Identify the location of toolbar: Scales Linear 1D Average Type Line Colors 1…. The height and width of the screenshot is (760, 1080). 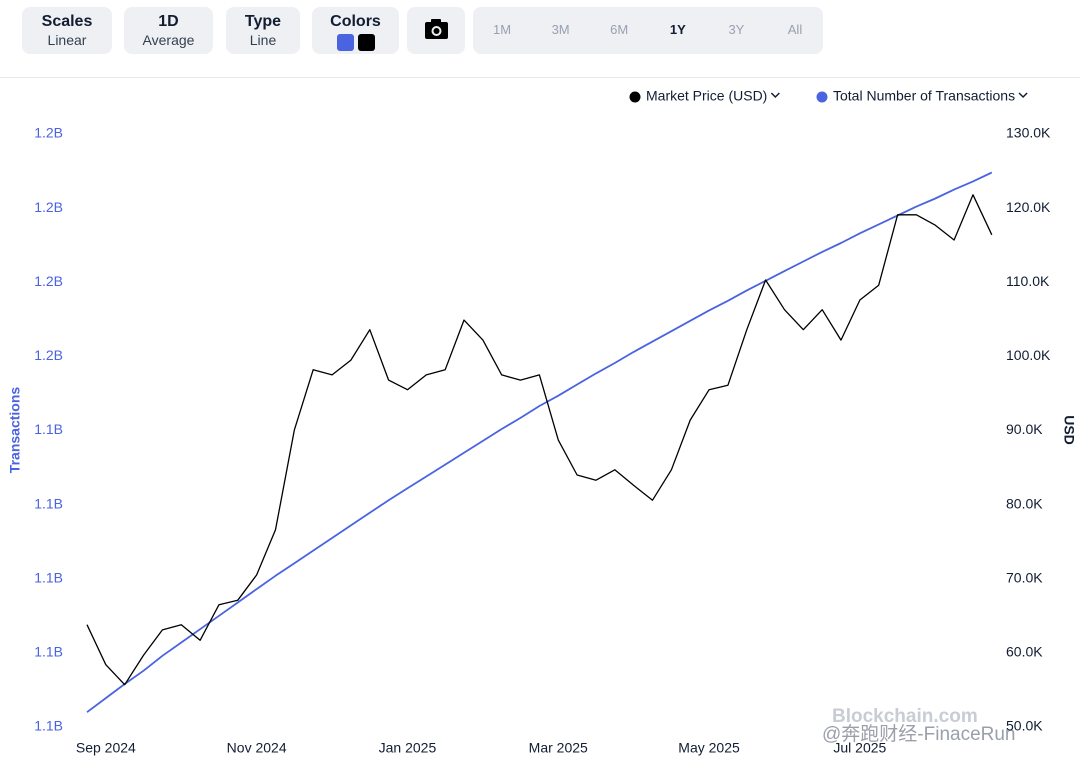
(540, 39).